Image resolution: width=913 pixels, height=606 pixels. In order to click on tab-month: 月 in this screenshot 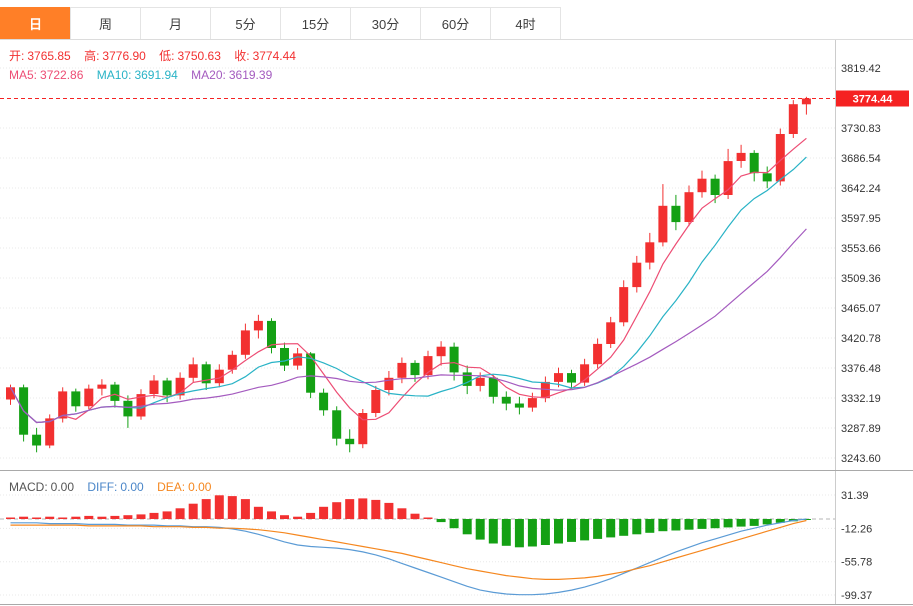, I will do `click(175, 23)`.